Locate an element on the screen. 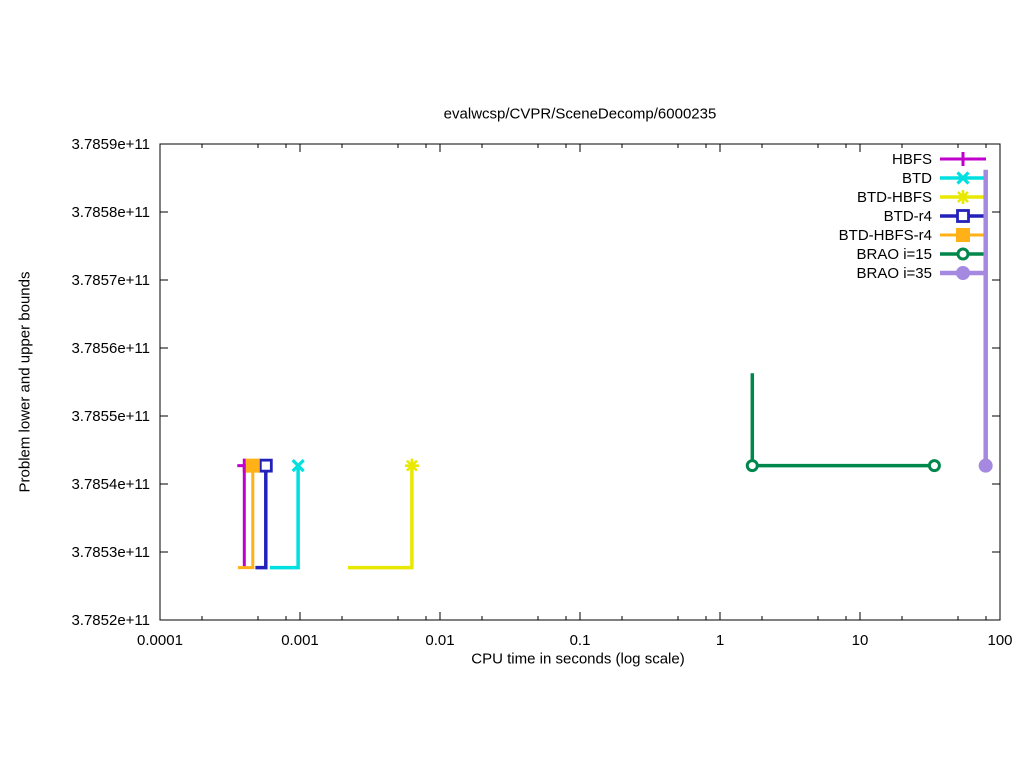 Image resolution: width=1024 pixels, height=768 pixels. series-line-btd is located at coordinates (284, 517).